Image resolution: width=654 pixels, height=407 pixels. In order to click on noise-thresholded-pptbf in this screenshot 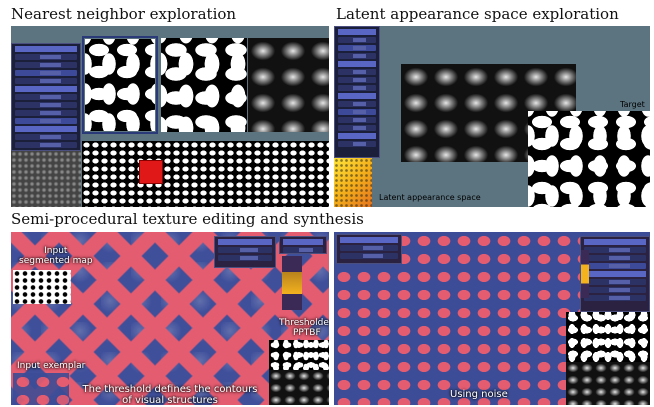, I will do `click(608, 337)`.